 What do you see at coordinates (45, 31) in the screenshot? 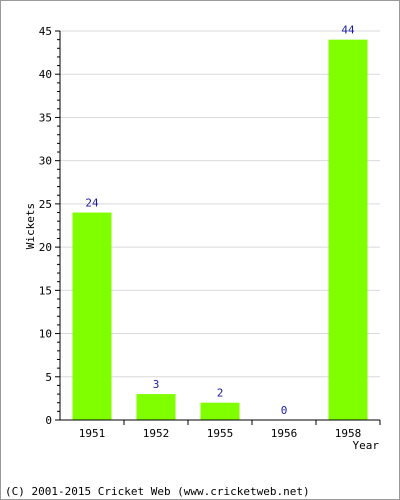
I see `y-tick-label: 45` at bounding box center [45, 31].